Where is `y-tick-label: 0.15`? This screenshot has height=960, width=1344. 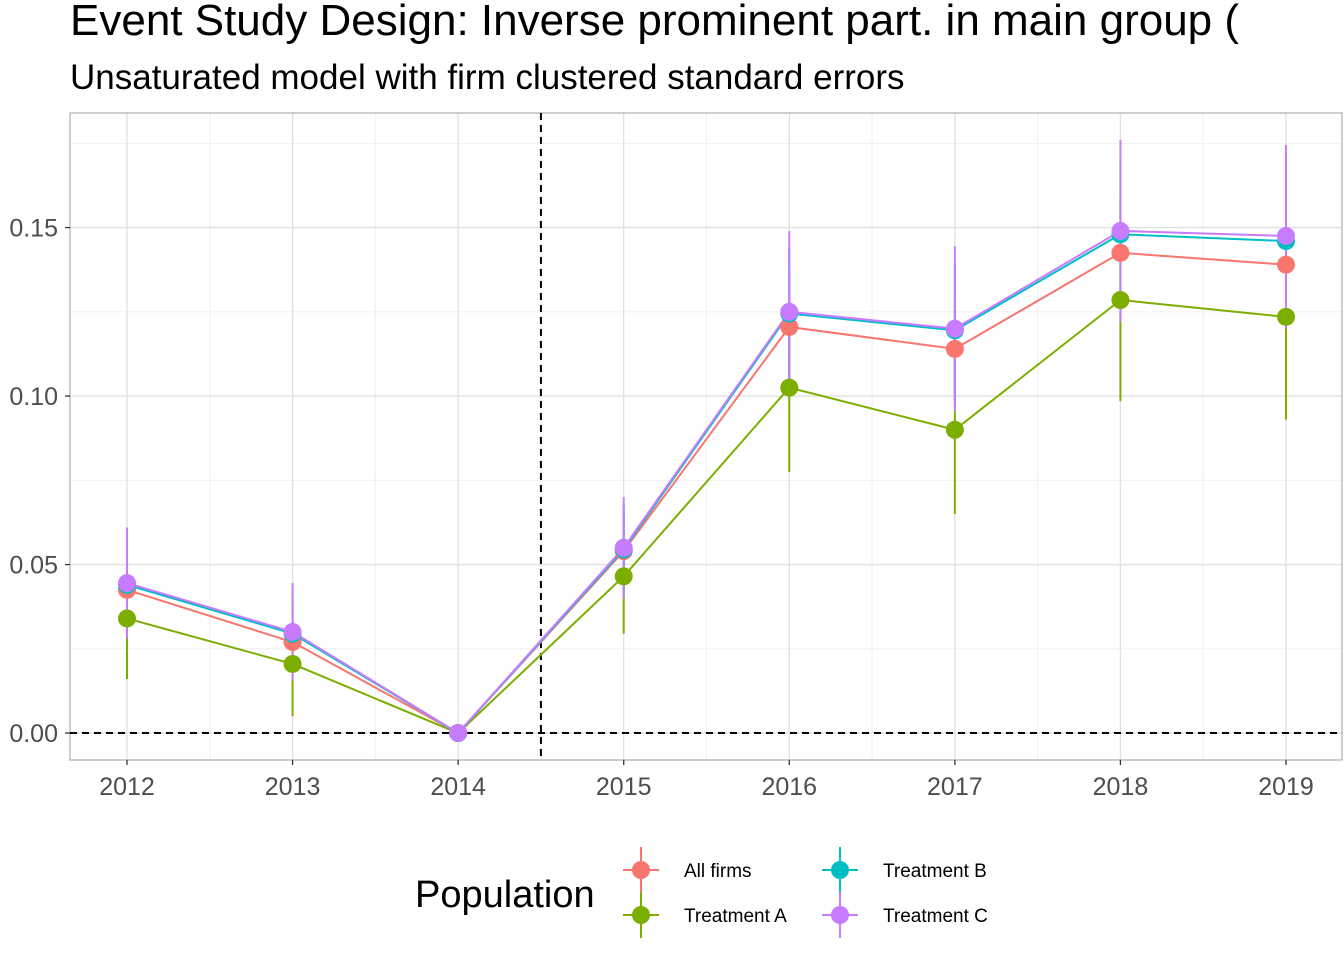 y-tick-label: 0.15 is located at coordinates (33, 229).